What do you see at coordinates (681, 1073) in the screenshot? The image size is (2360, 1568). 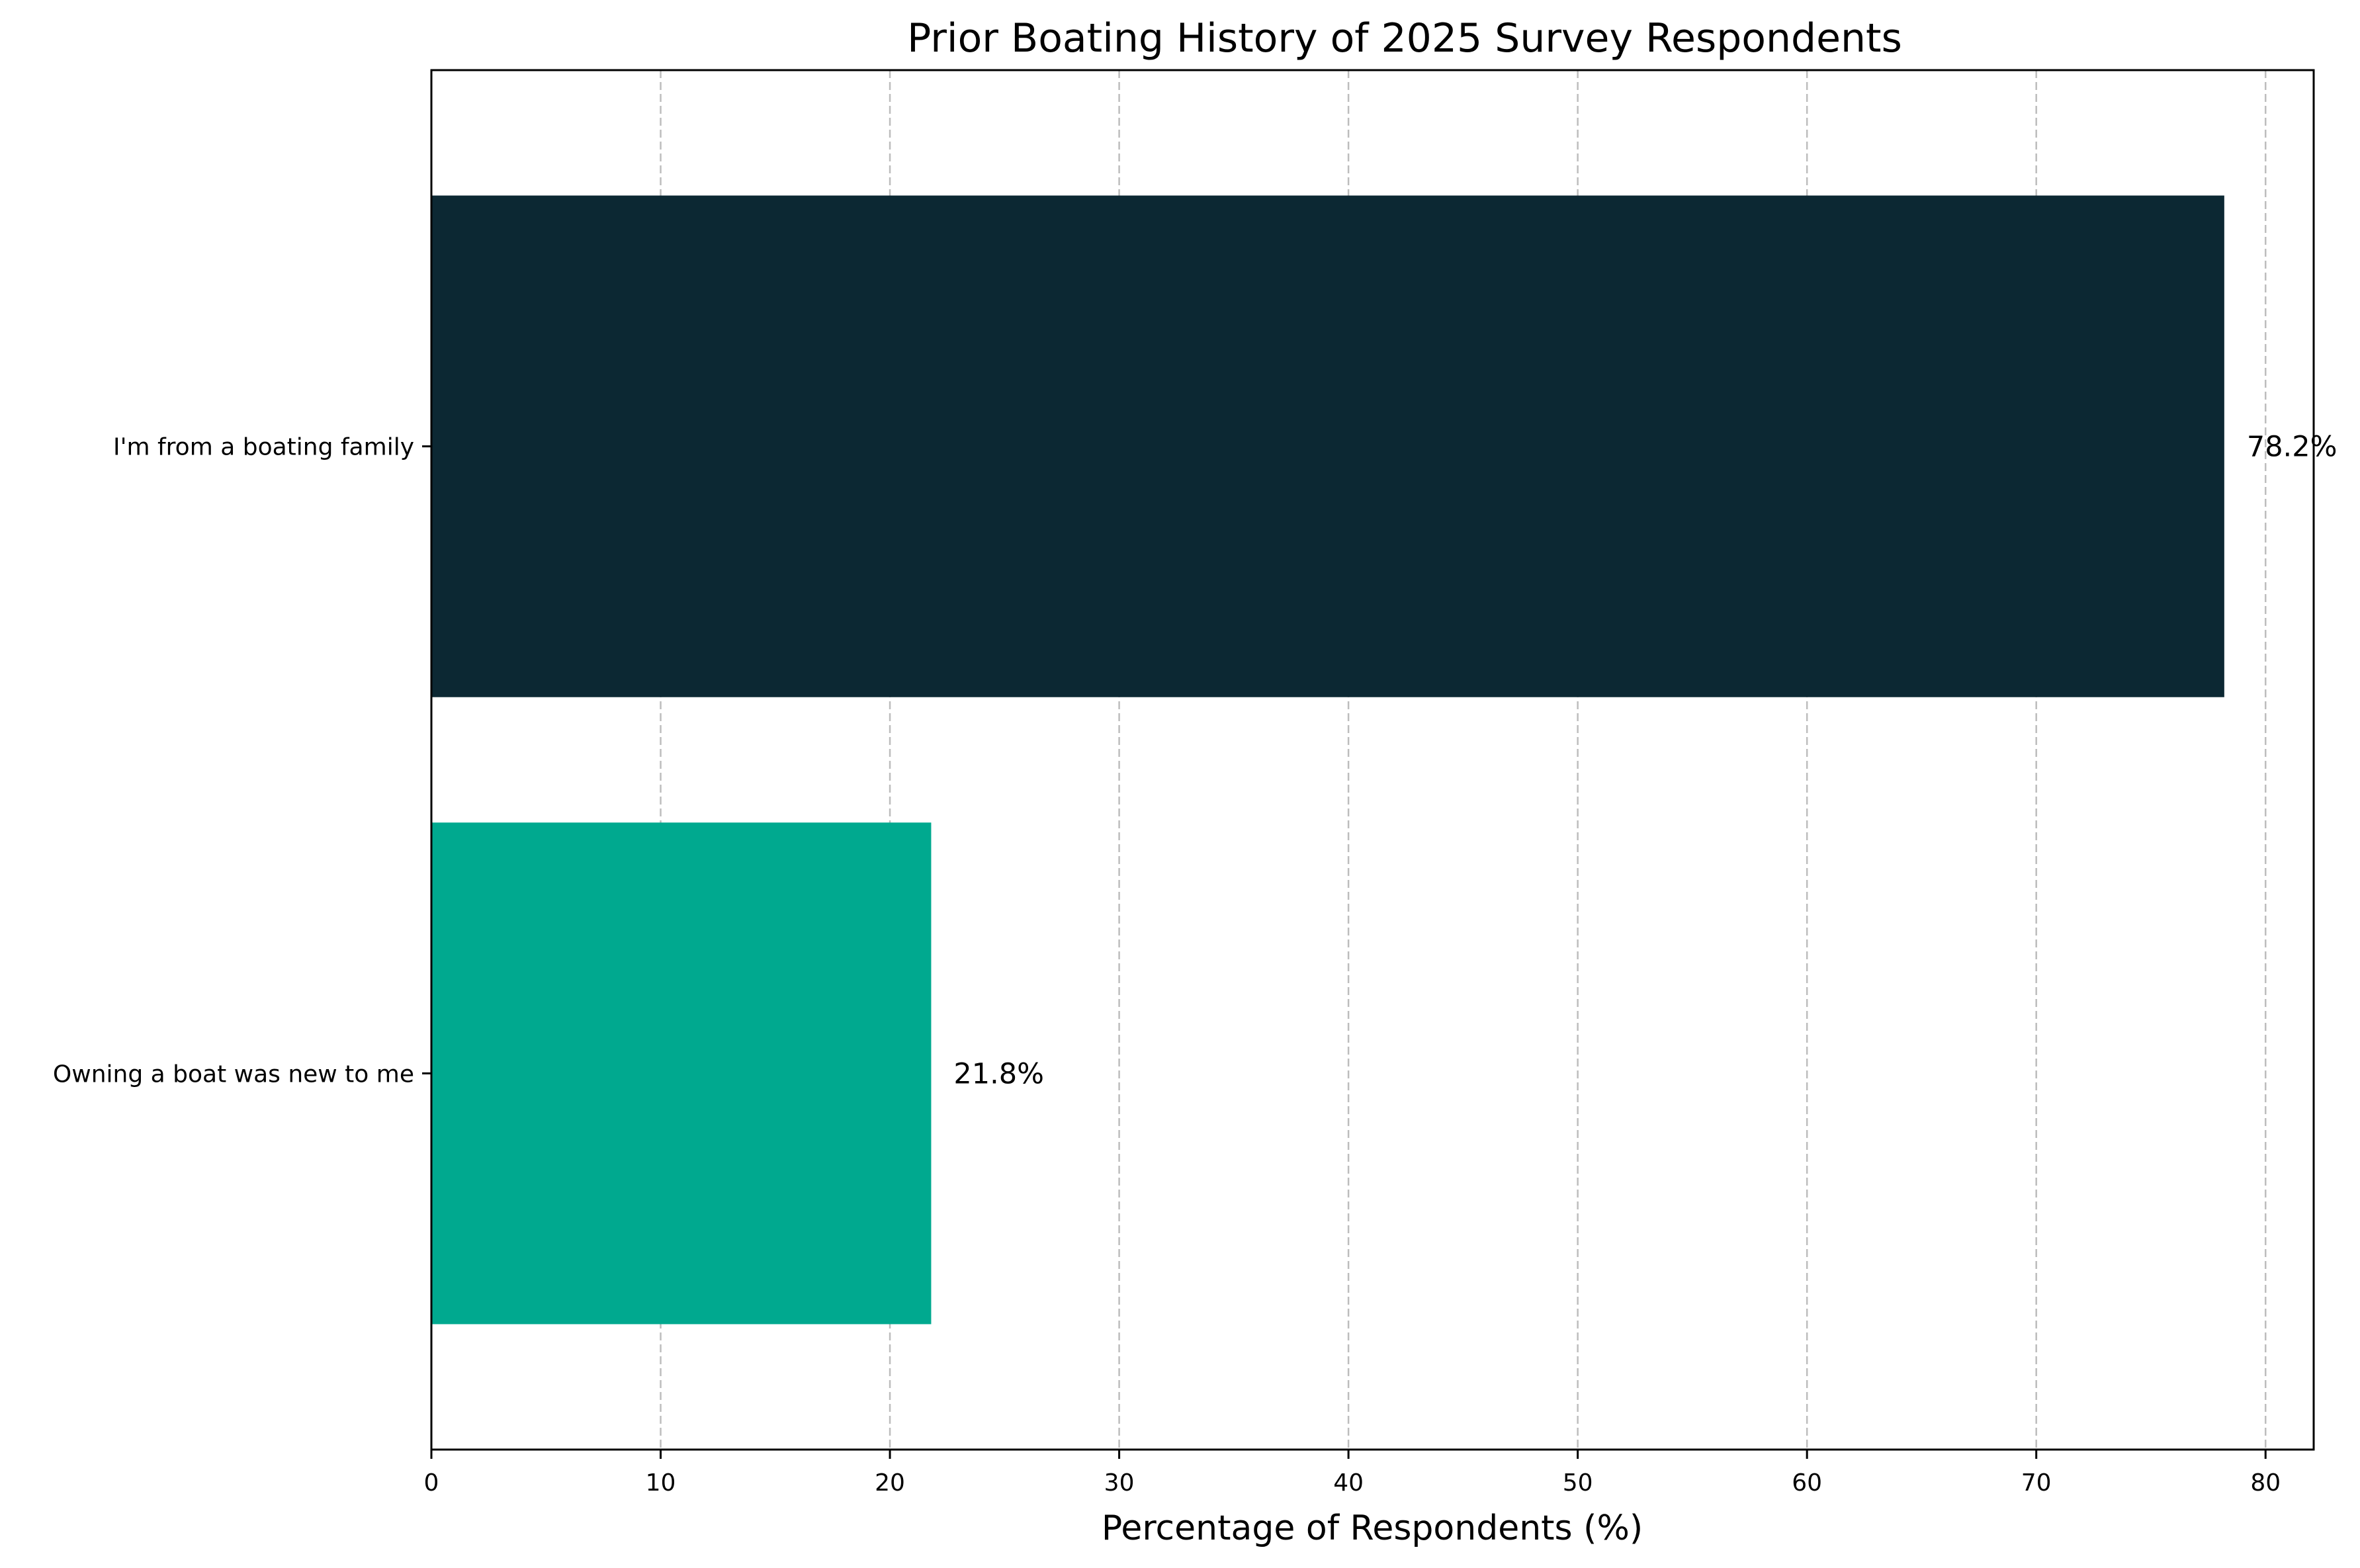 I see `bar` at bounding box center [681, 1073].